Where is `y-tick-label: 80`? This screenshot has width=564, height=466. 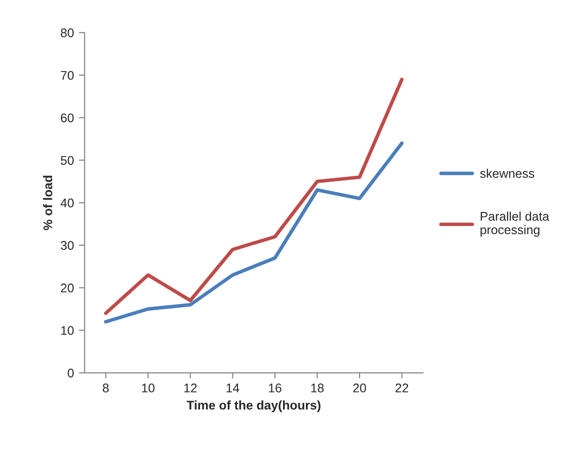 y-tick-label: 80 is located at coordinates (67, 33).